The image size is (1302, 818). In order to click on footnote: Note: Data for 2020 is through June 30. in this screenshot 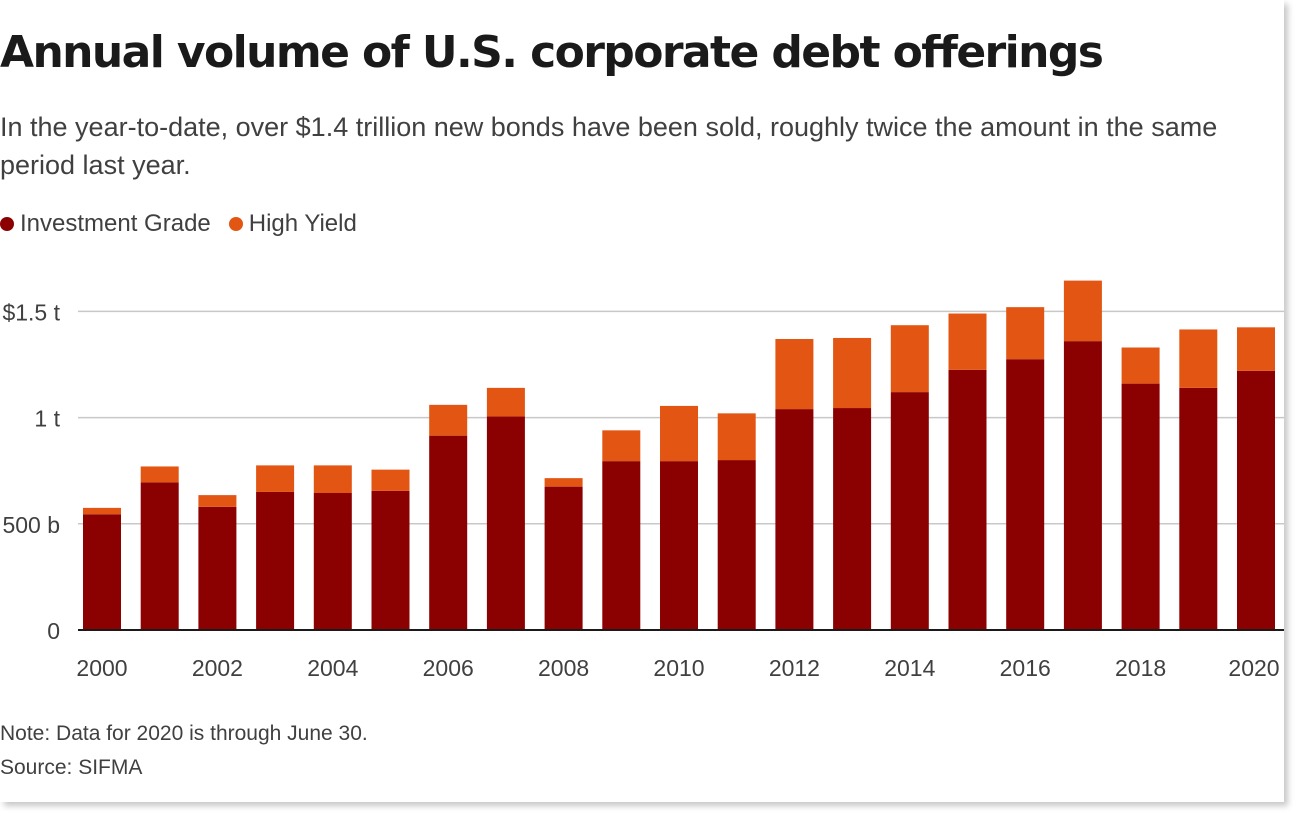, I will do `click(184, 733)`.